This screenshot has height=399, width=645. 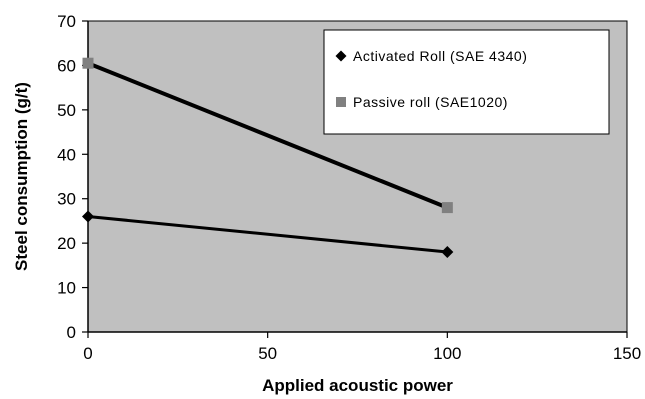 I want to click on series-line, so click(x=267, y=234).